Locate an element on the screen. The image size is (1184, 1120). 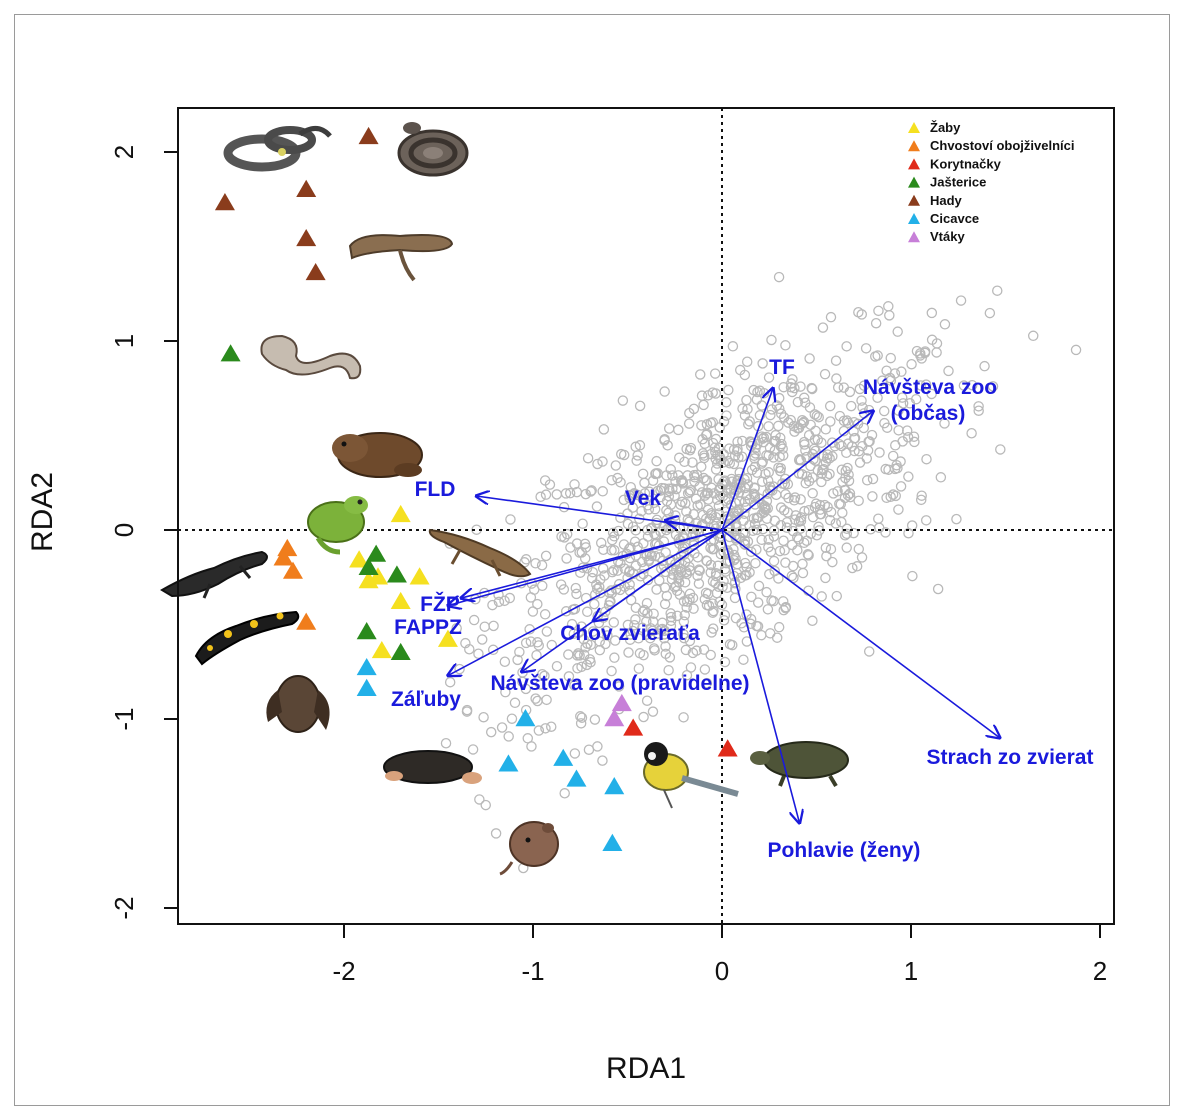
species-point-chvostovi-obojzivelnici is located at coordinates (306, 621).